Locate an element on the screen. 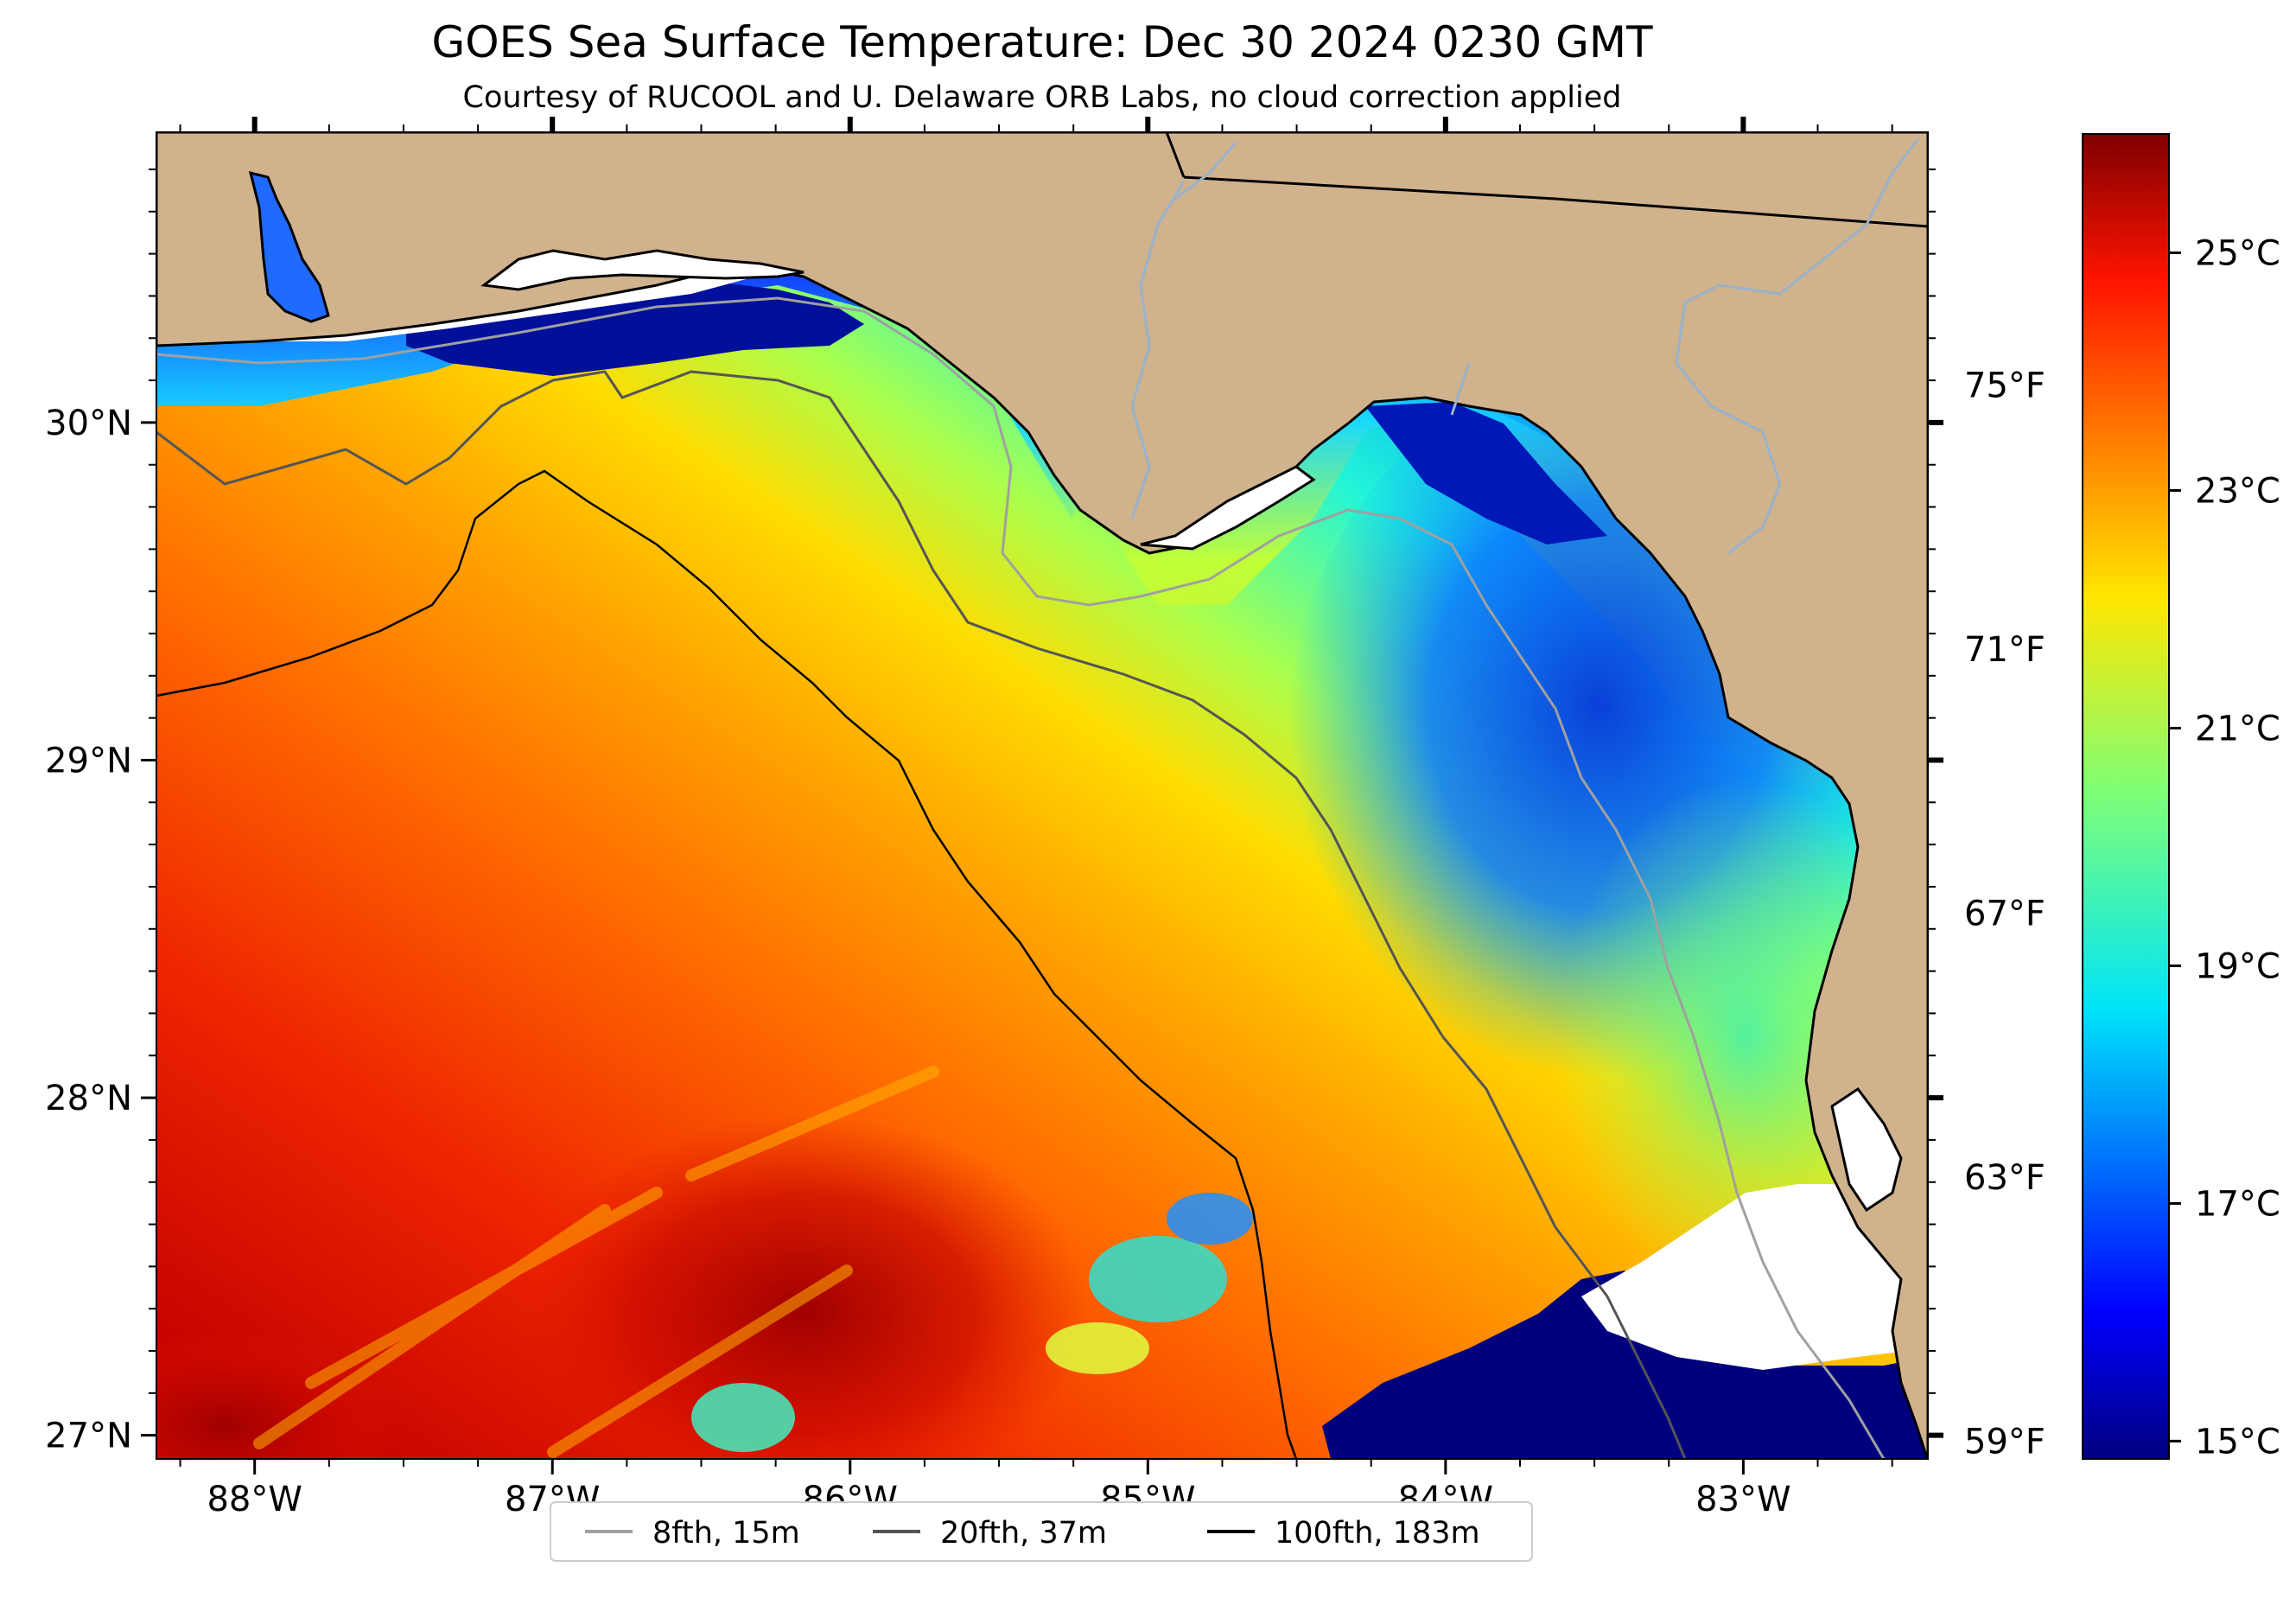  legend: 8fth, 15m 20fth, 37m 100fth, 183m is located at coordinates (1041, 1531).